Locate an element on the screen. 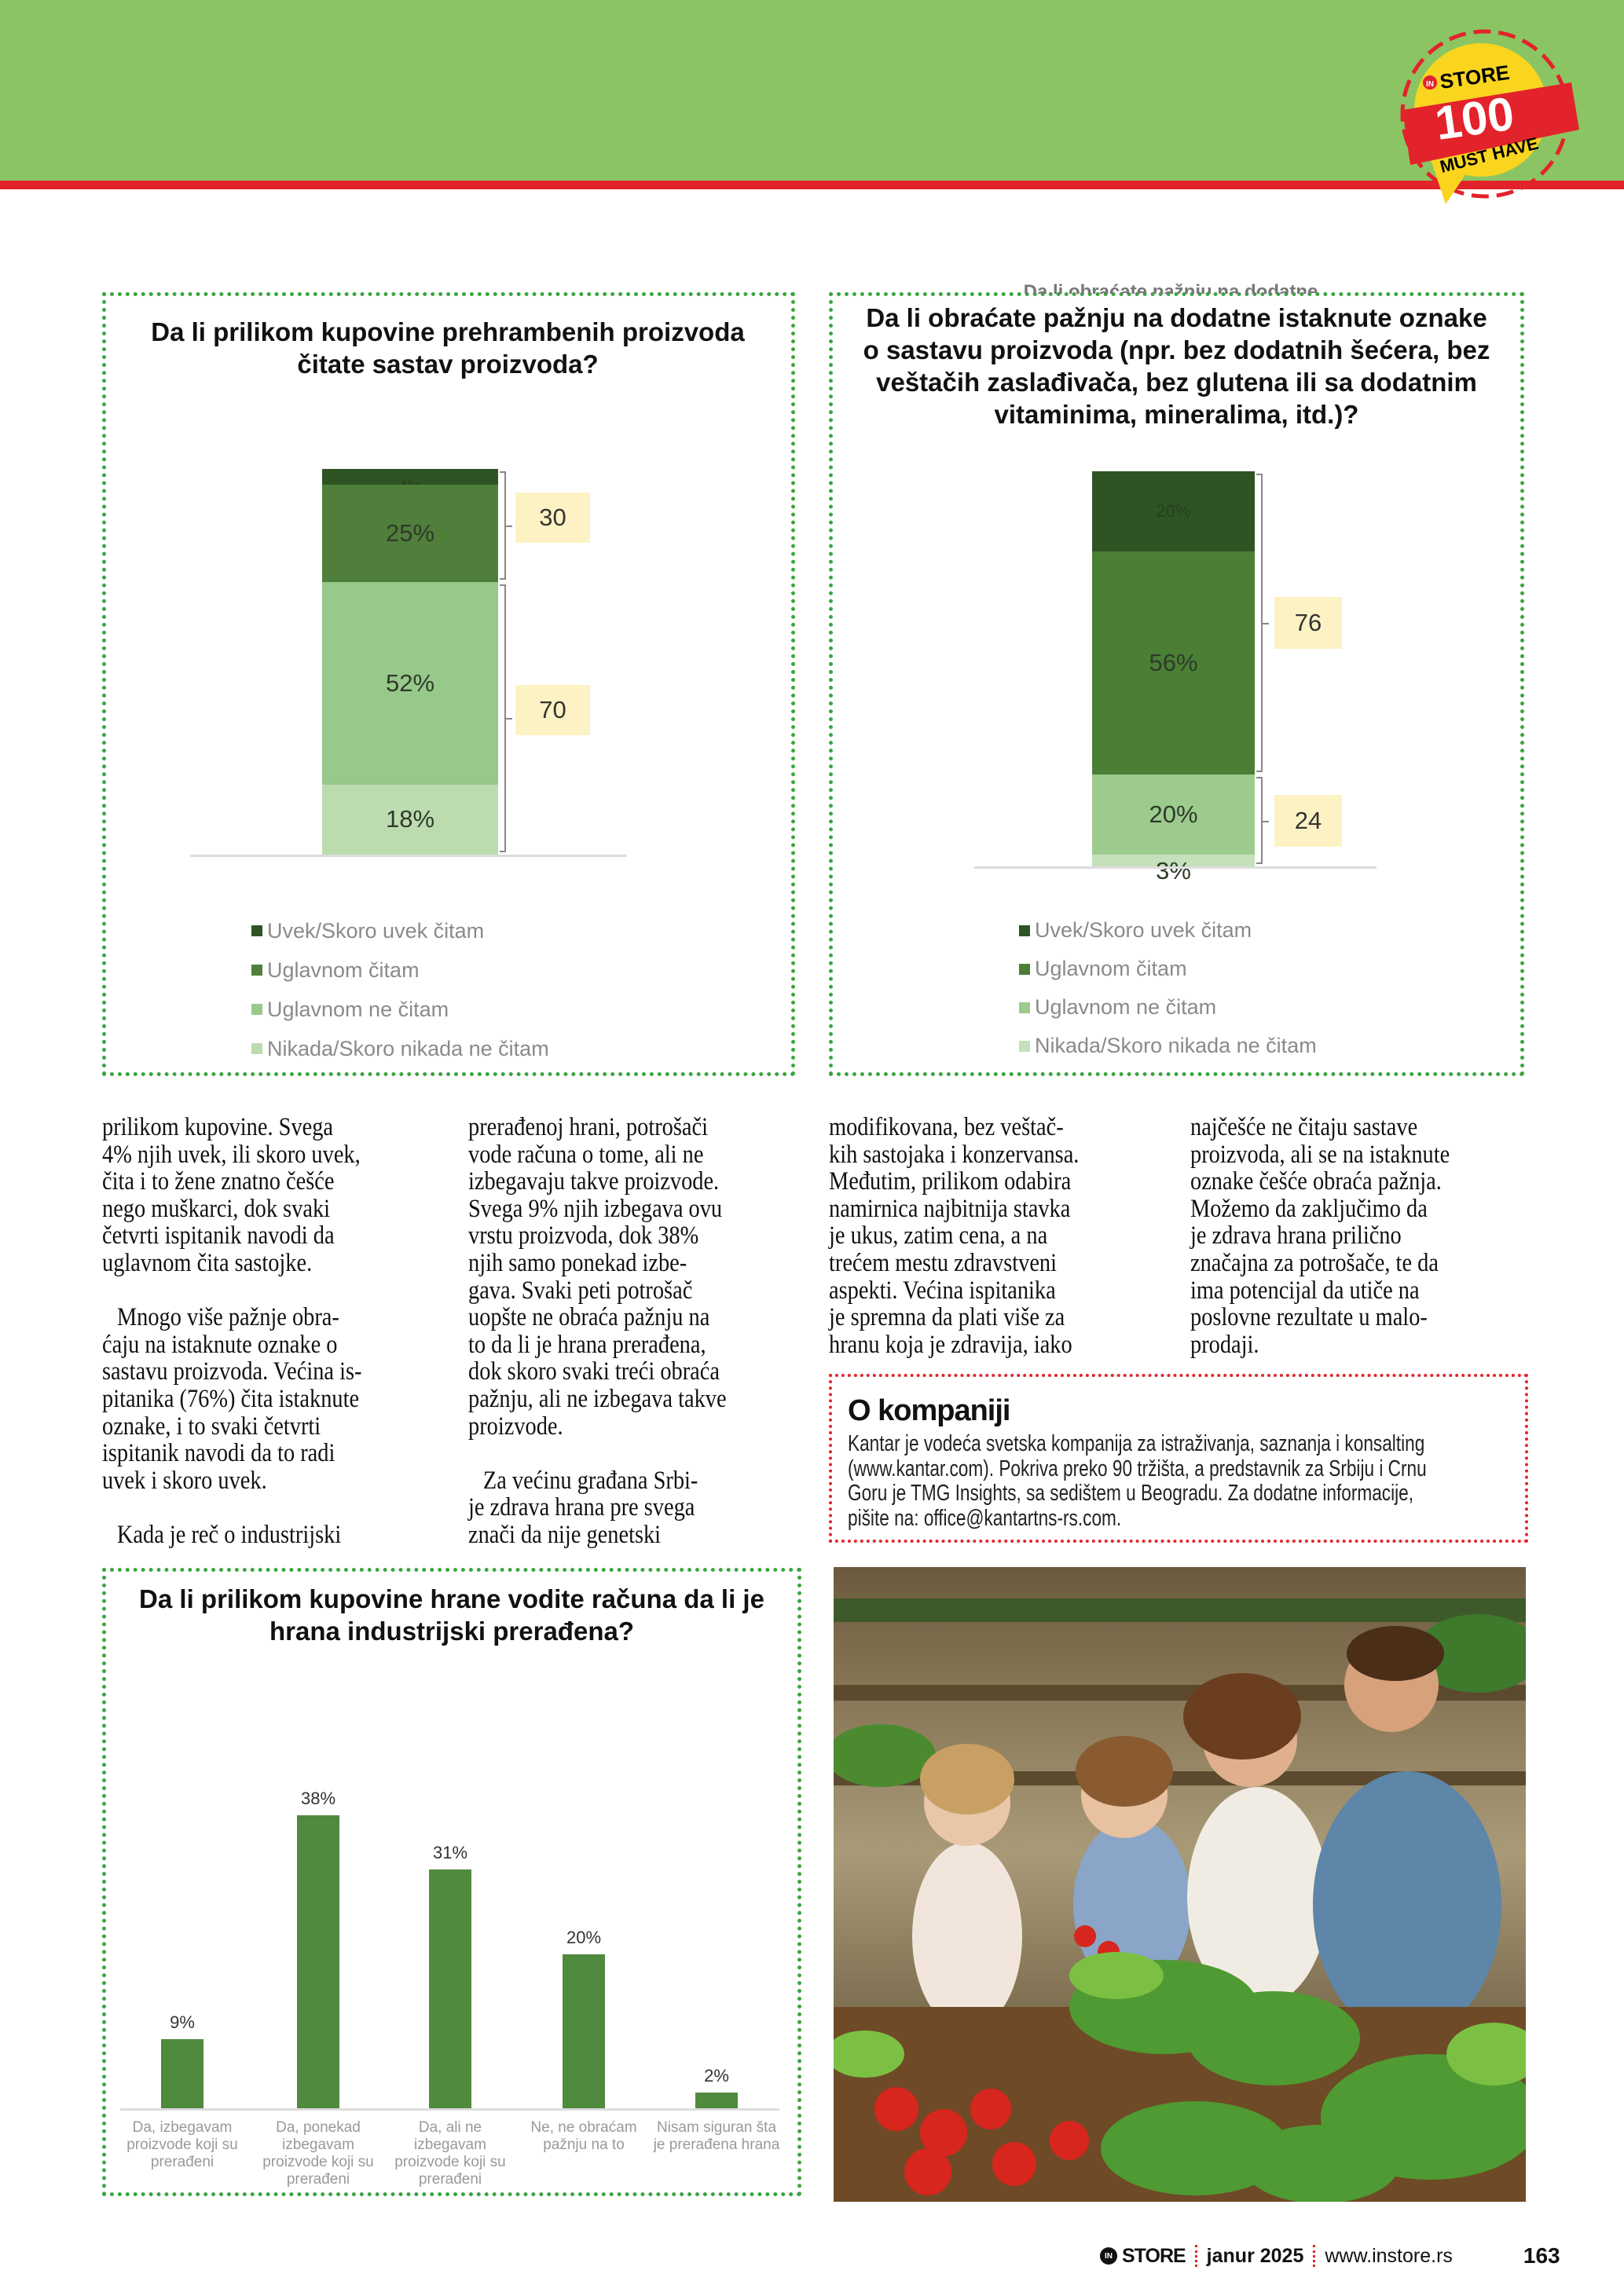  chart1-box is located at coordinates (448, 684).